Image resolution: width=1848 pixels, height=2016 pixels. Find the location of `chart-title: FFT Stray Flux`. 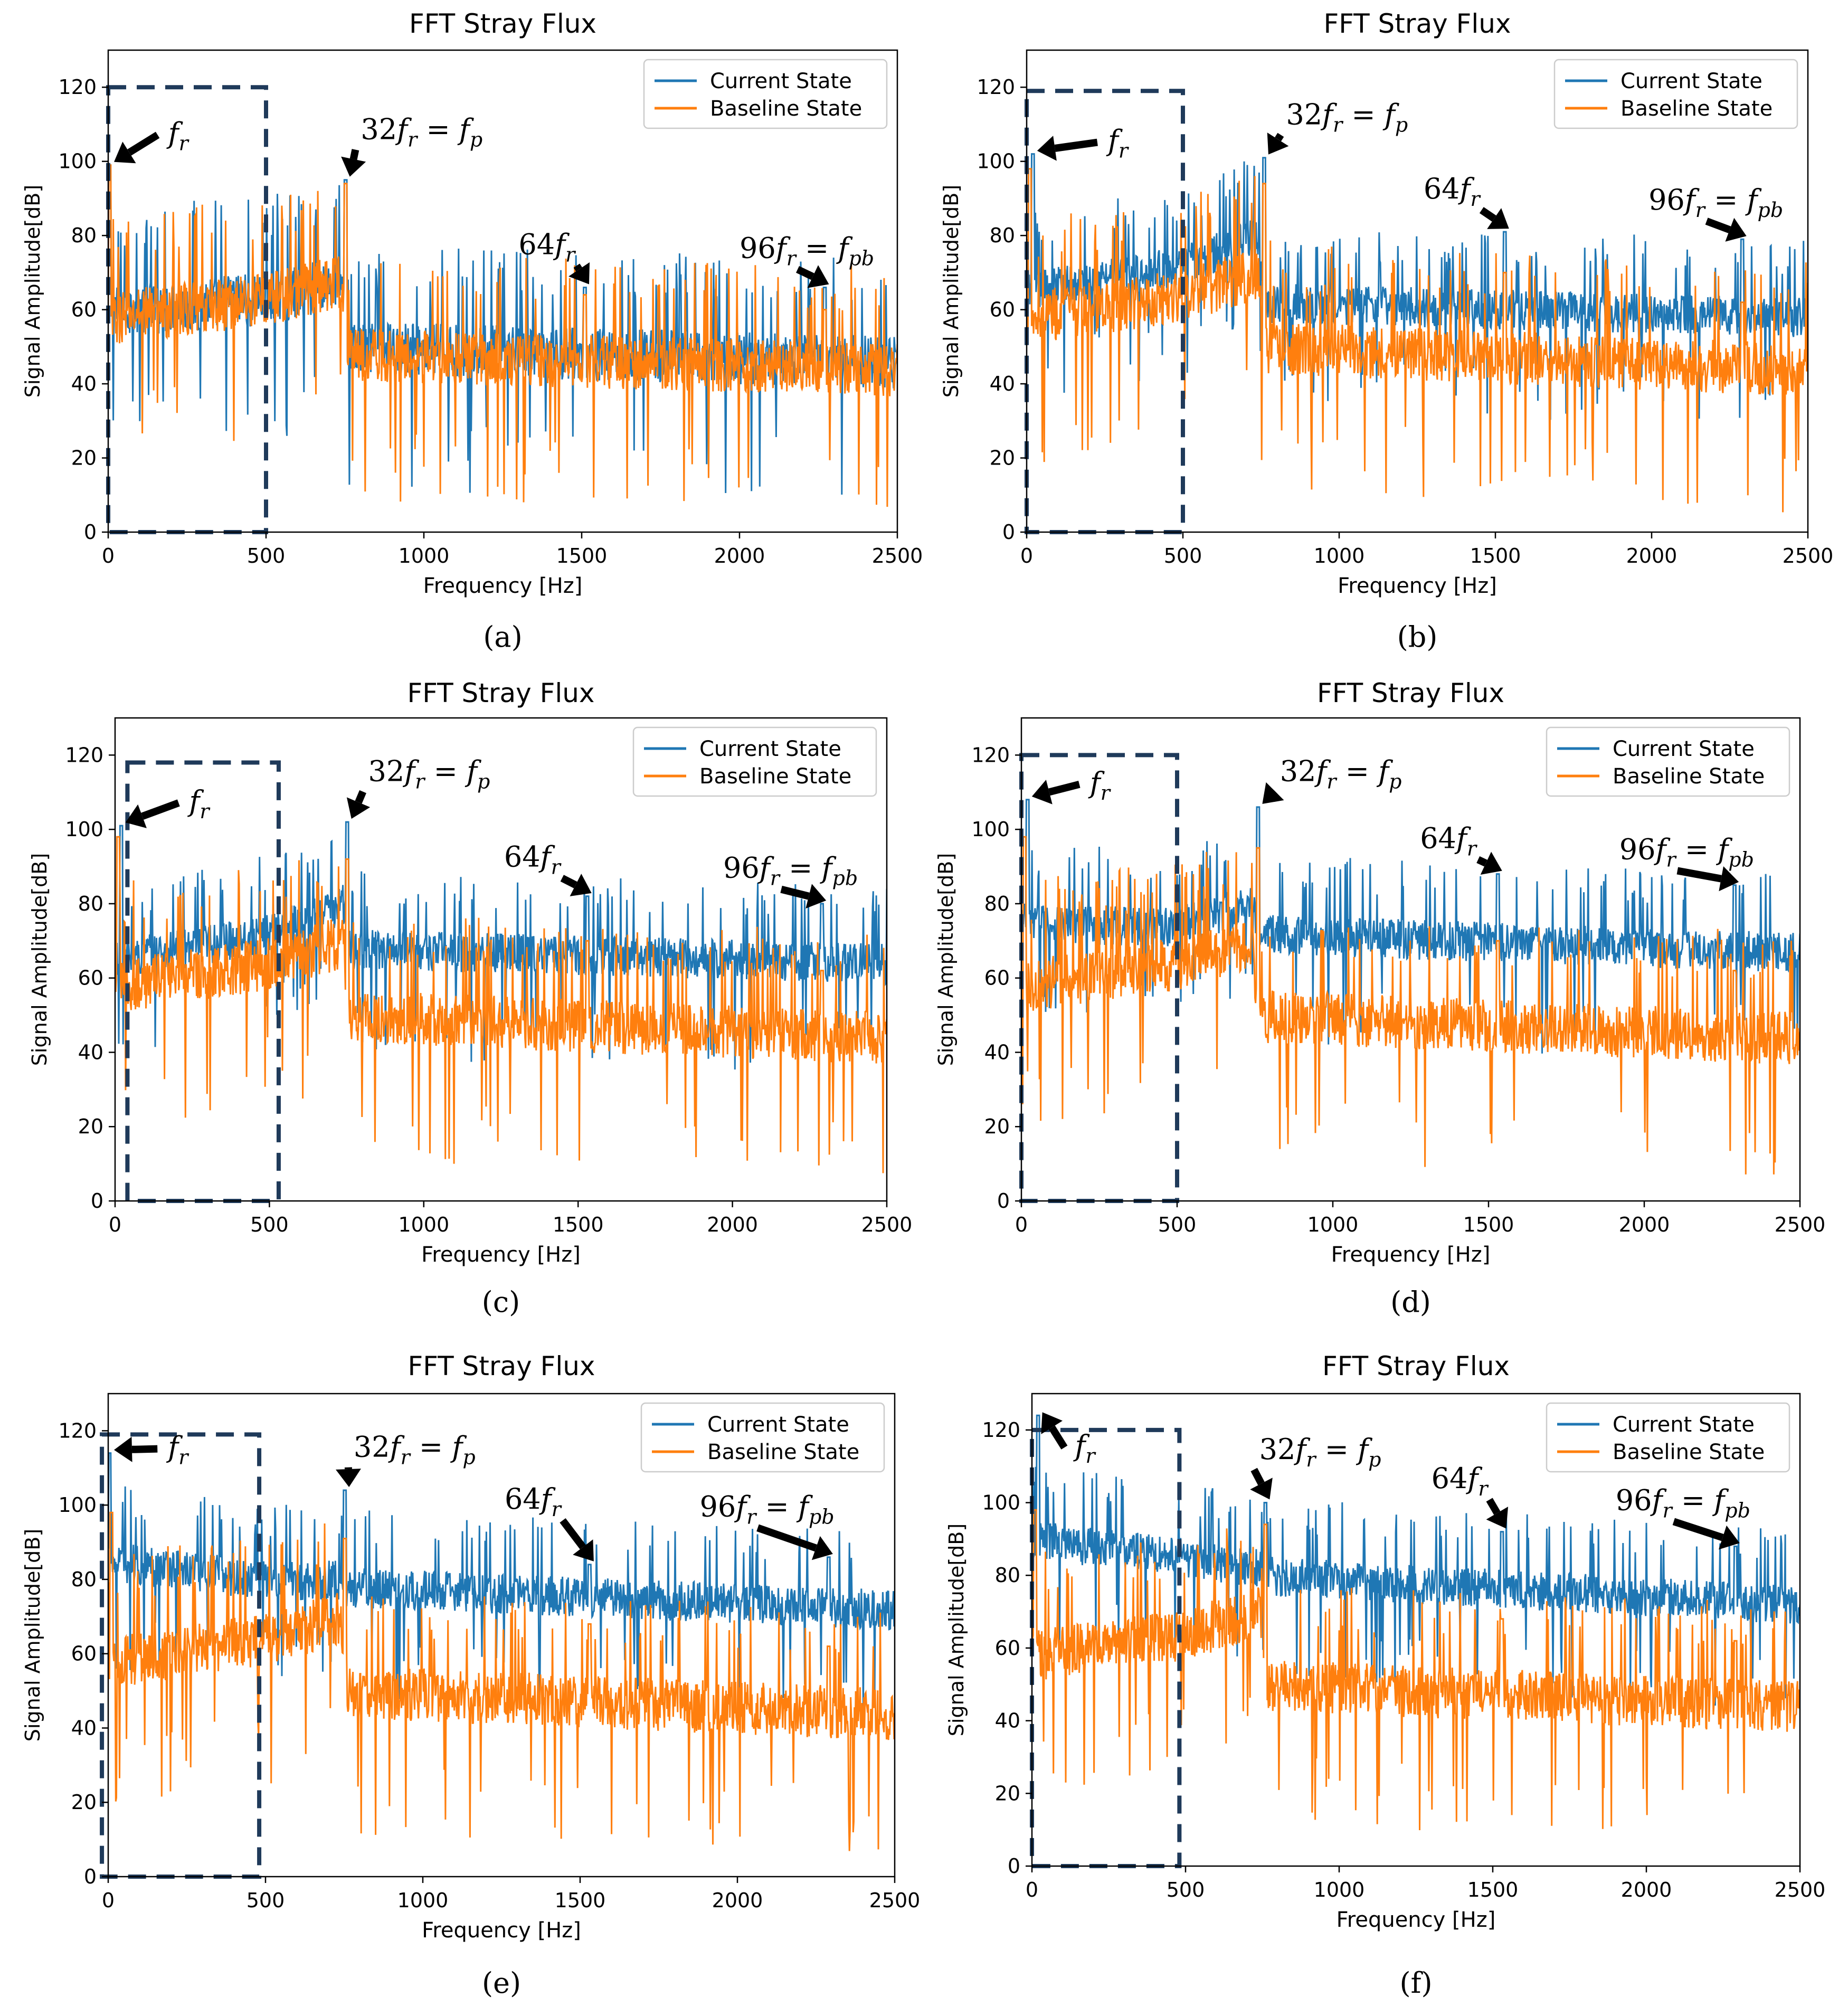

chart-title: FFT Stray Flux is located at coordinates (501, 693).